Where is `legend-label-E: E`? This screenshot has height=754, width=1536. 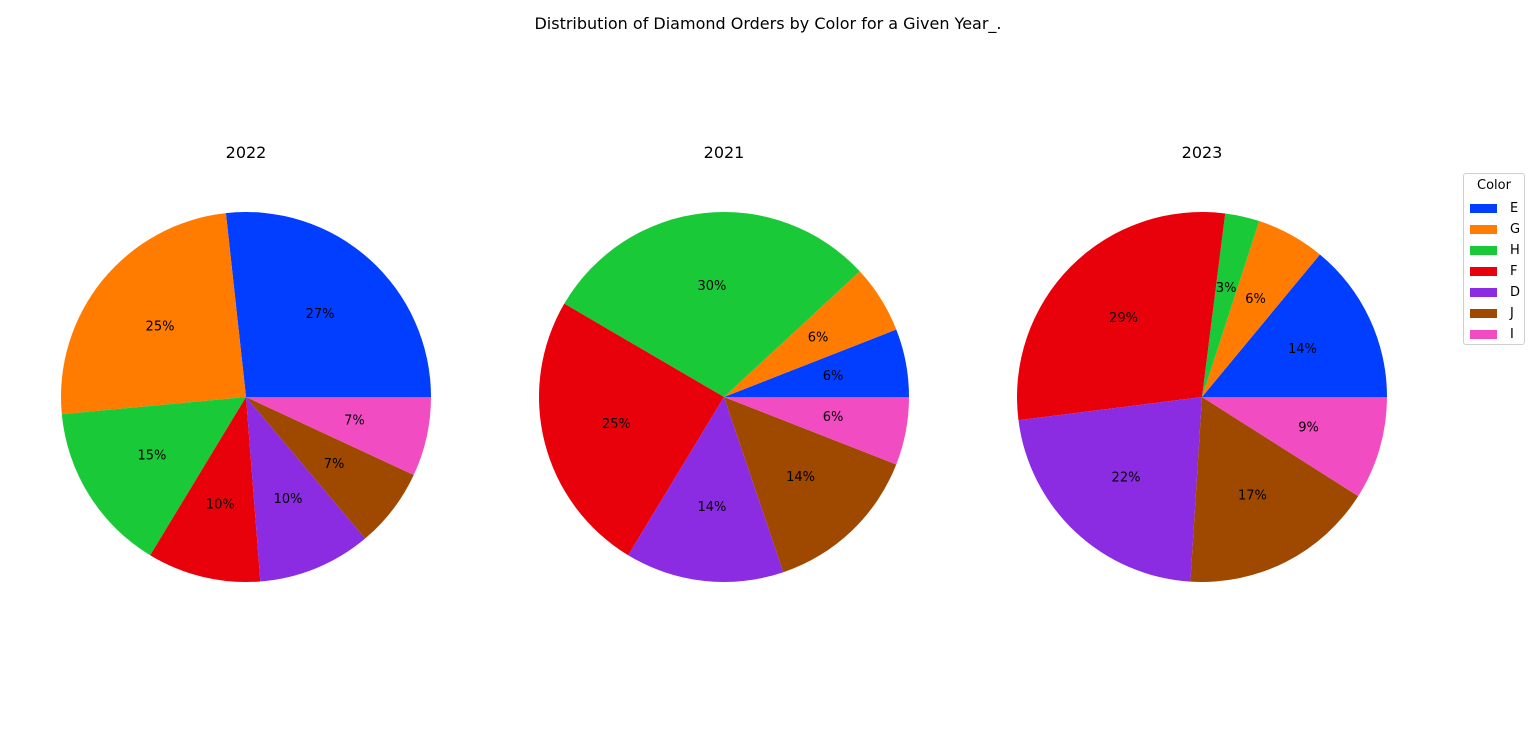
legend-label-E: E is located at coordinates (1514, 208).